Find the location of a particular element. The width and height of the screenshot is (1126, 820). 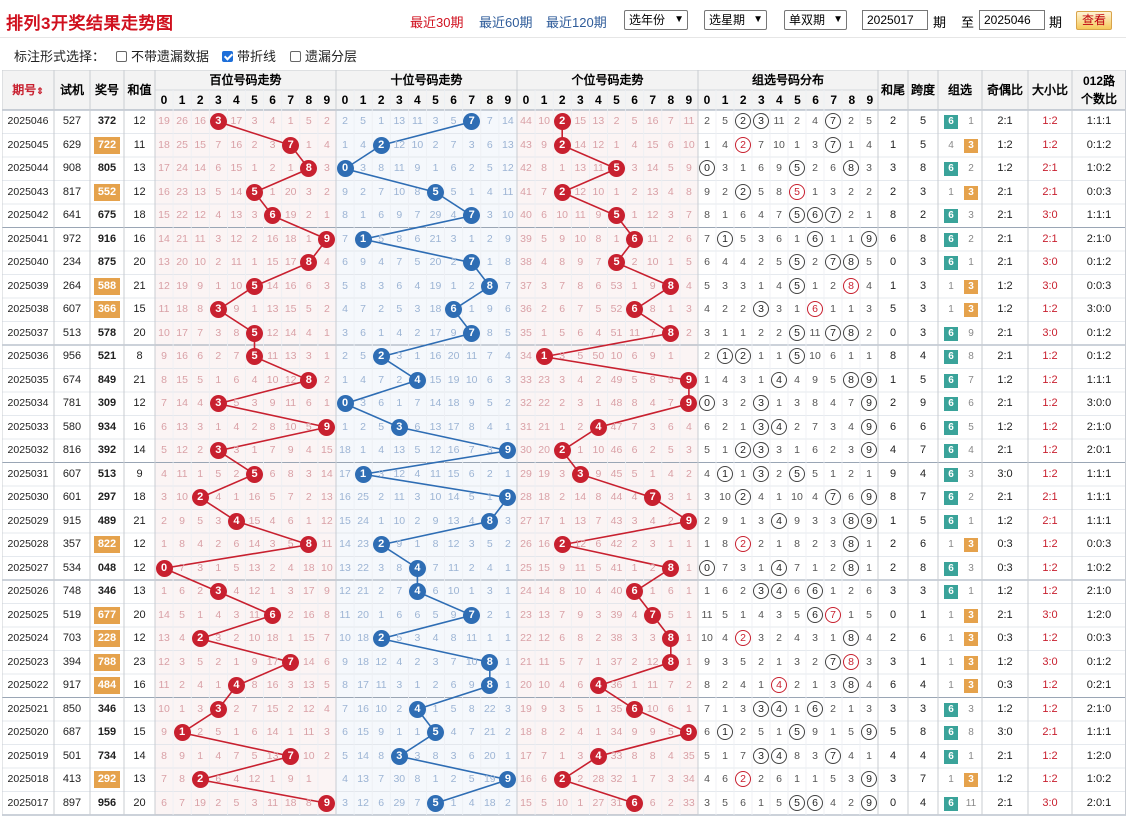

units-hit-ball: 4 is located at coordinates (598, 756).